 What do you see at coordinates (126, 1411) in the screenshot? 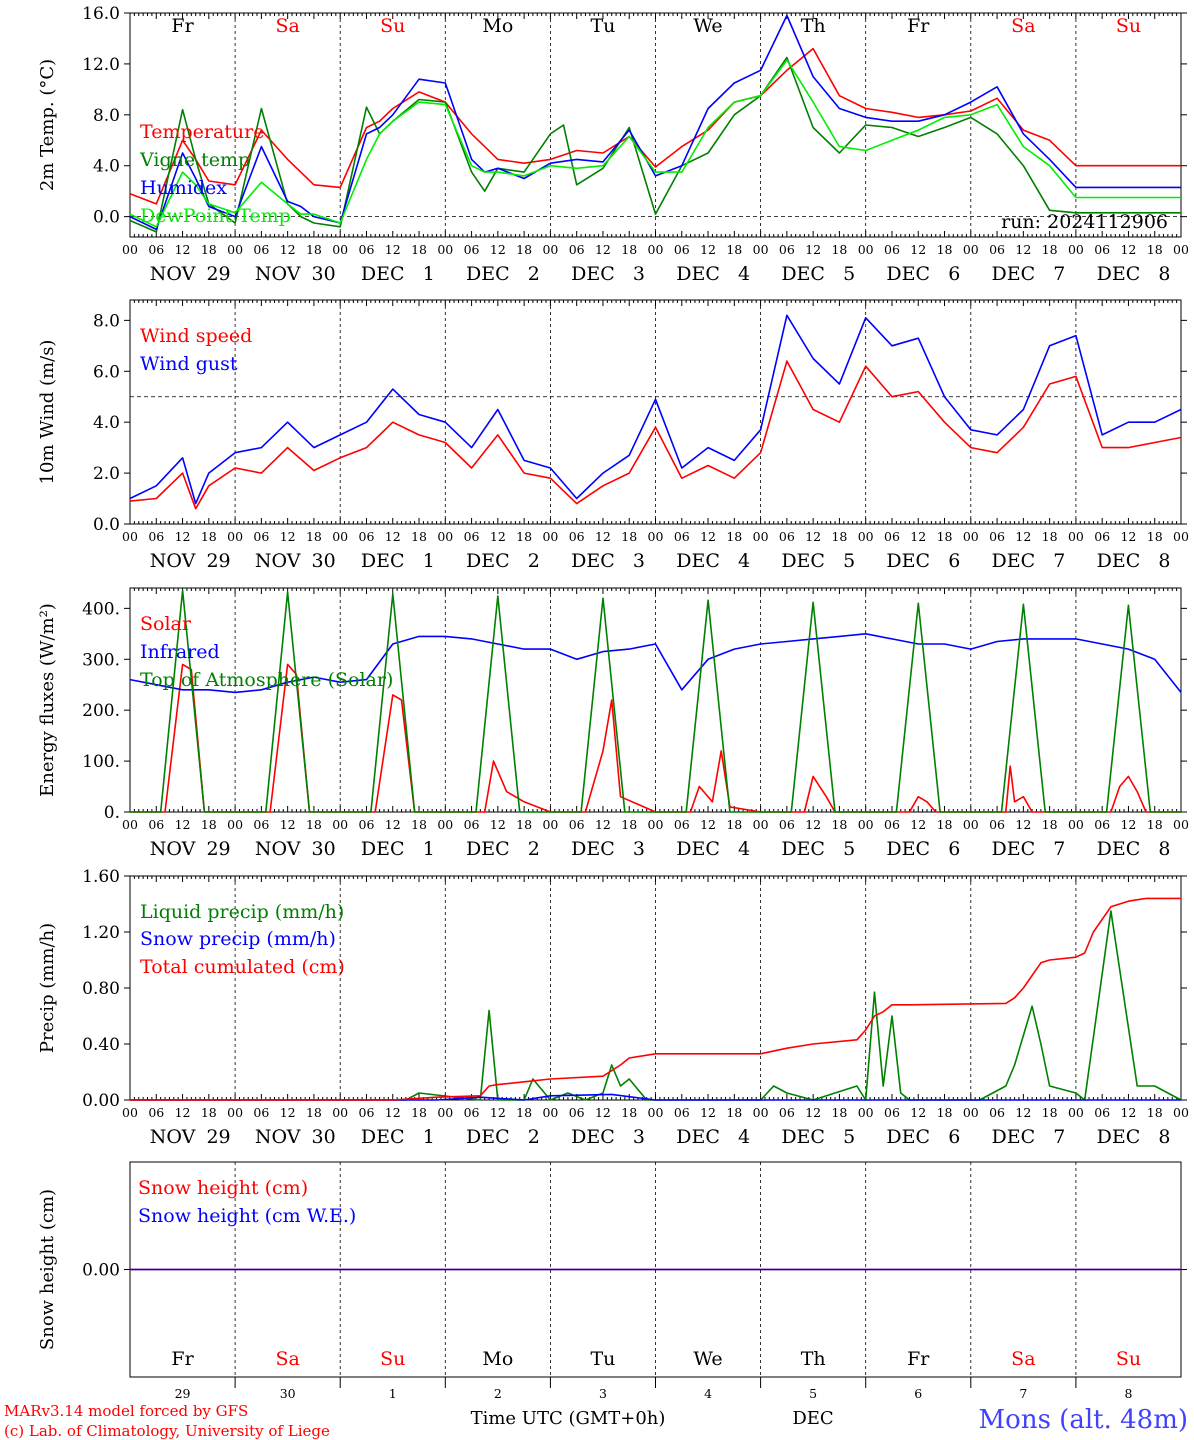
I see `credit-line-1: MARv3.14 model forced by GFS` at bounding box center [126, 1411].